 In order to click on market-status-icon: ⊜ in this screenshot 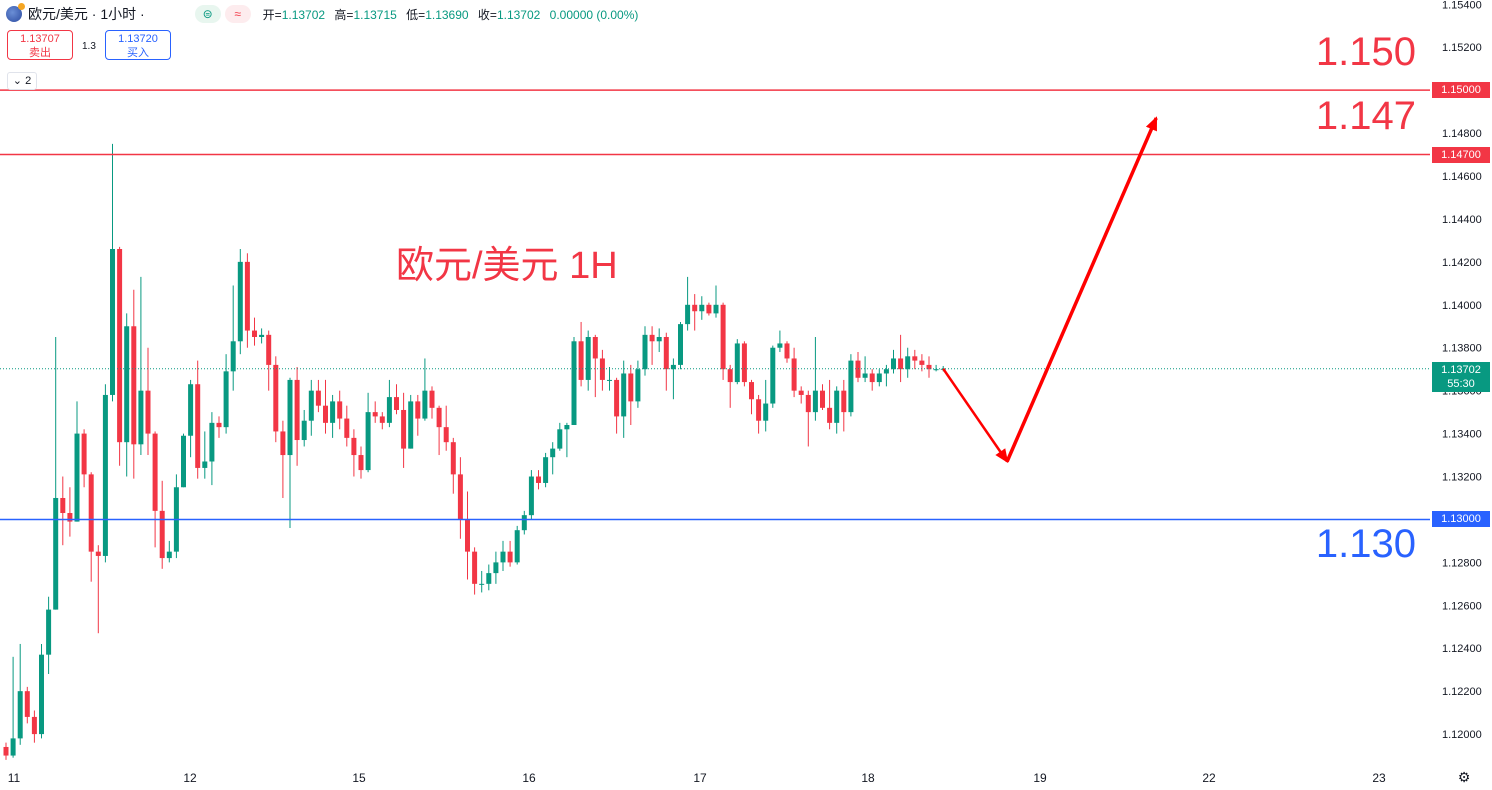, I will do `click(207, 14)`.